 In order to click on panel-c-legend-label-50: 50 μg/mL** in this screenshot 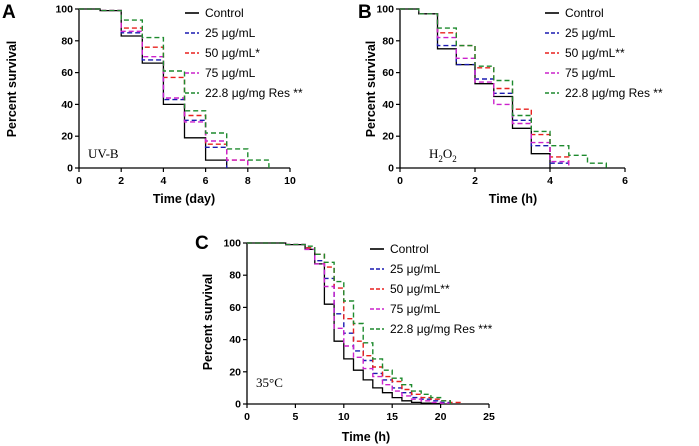, I will do `click(420, 289)`.